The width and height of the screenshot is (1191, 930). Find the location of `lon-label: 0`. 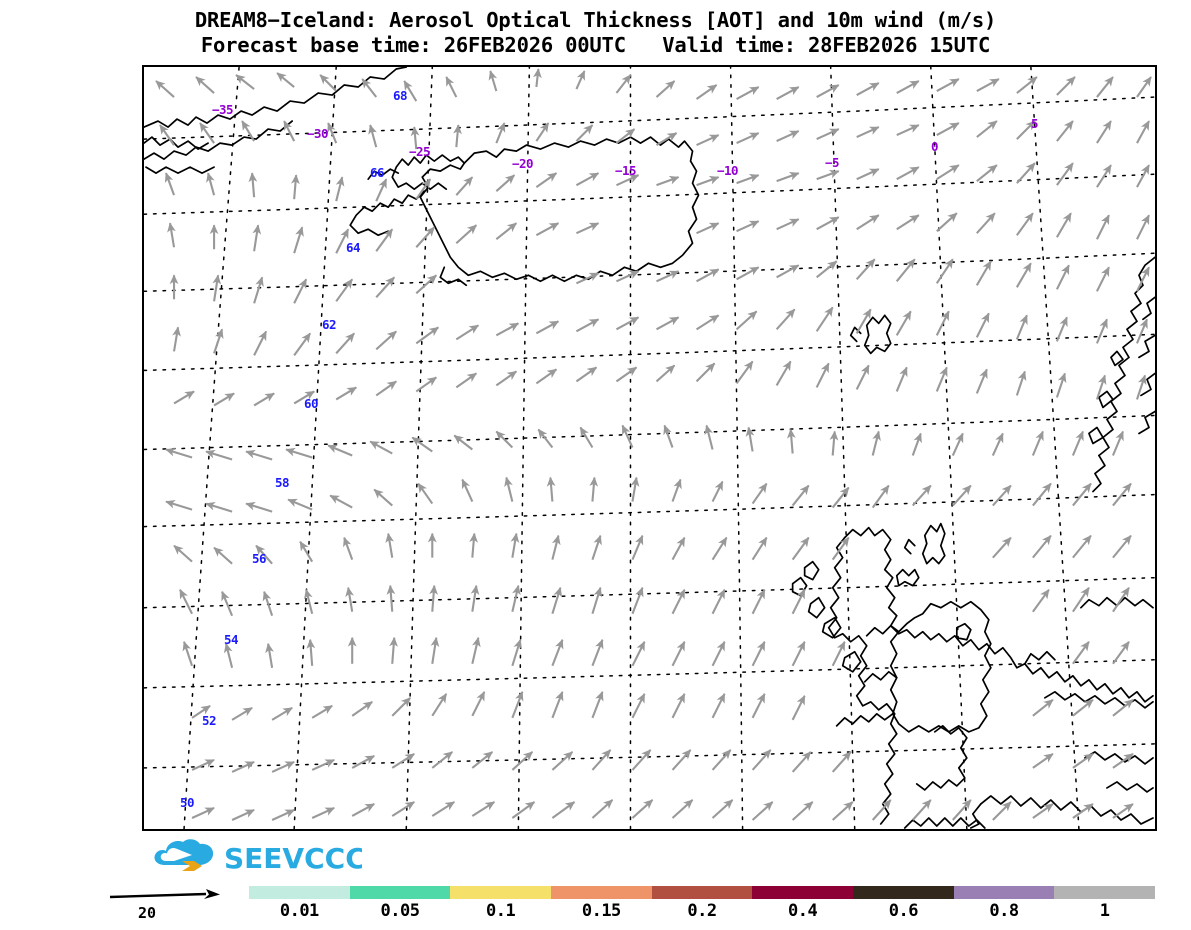

lon-label: 0 is located at coordinates (935, 146).